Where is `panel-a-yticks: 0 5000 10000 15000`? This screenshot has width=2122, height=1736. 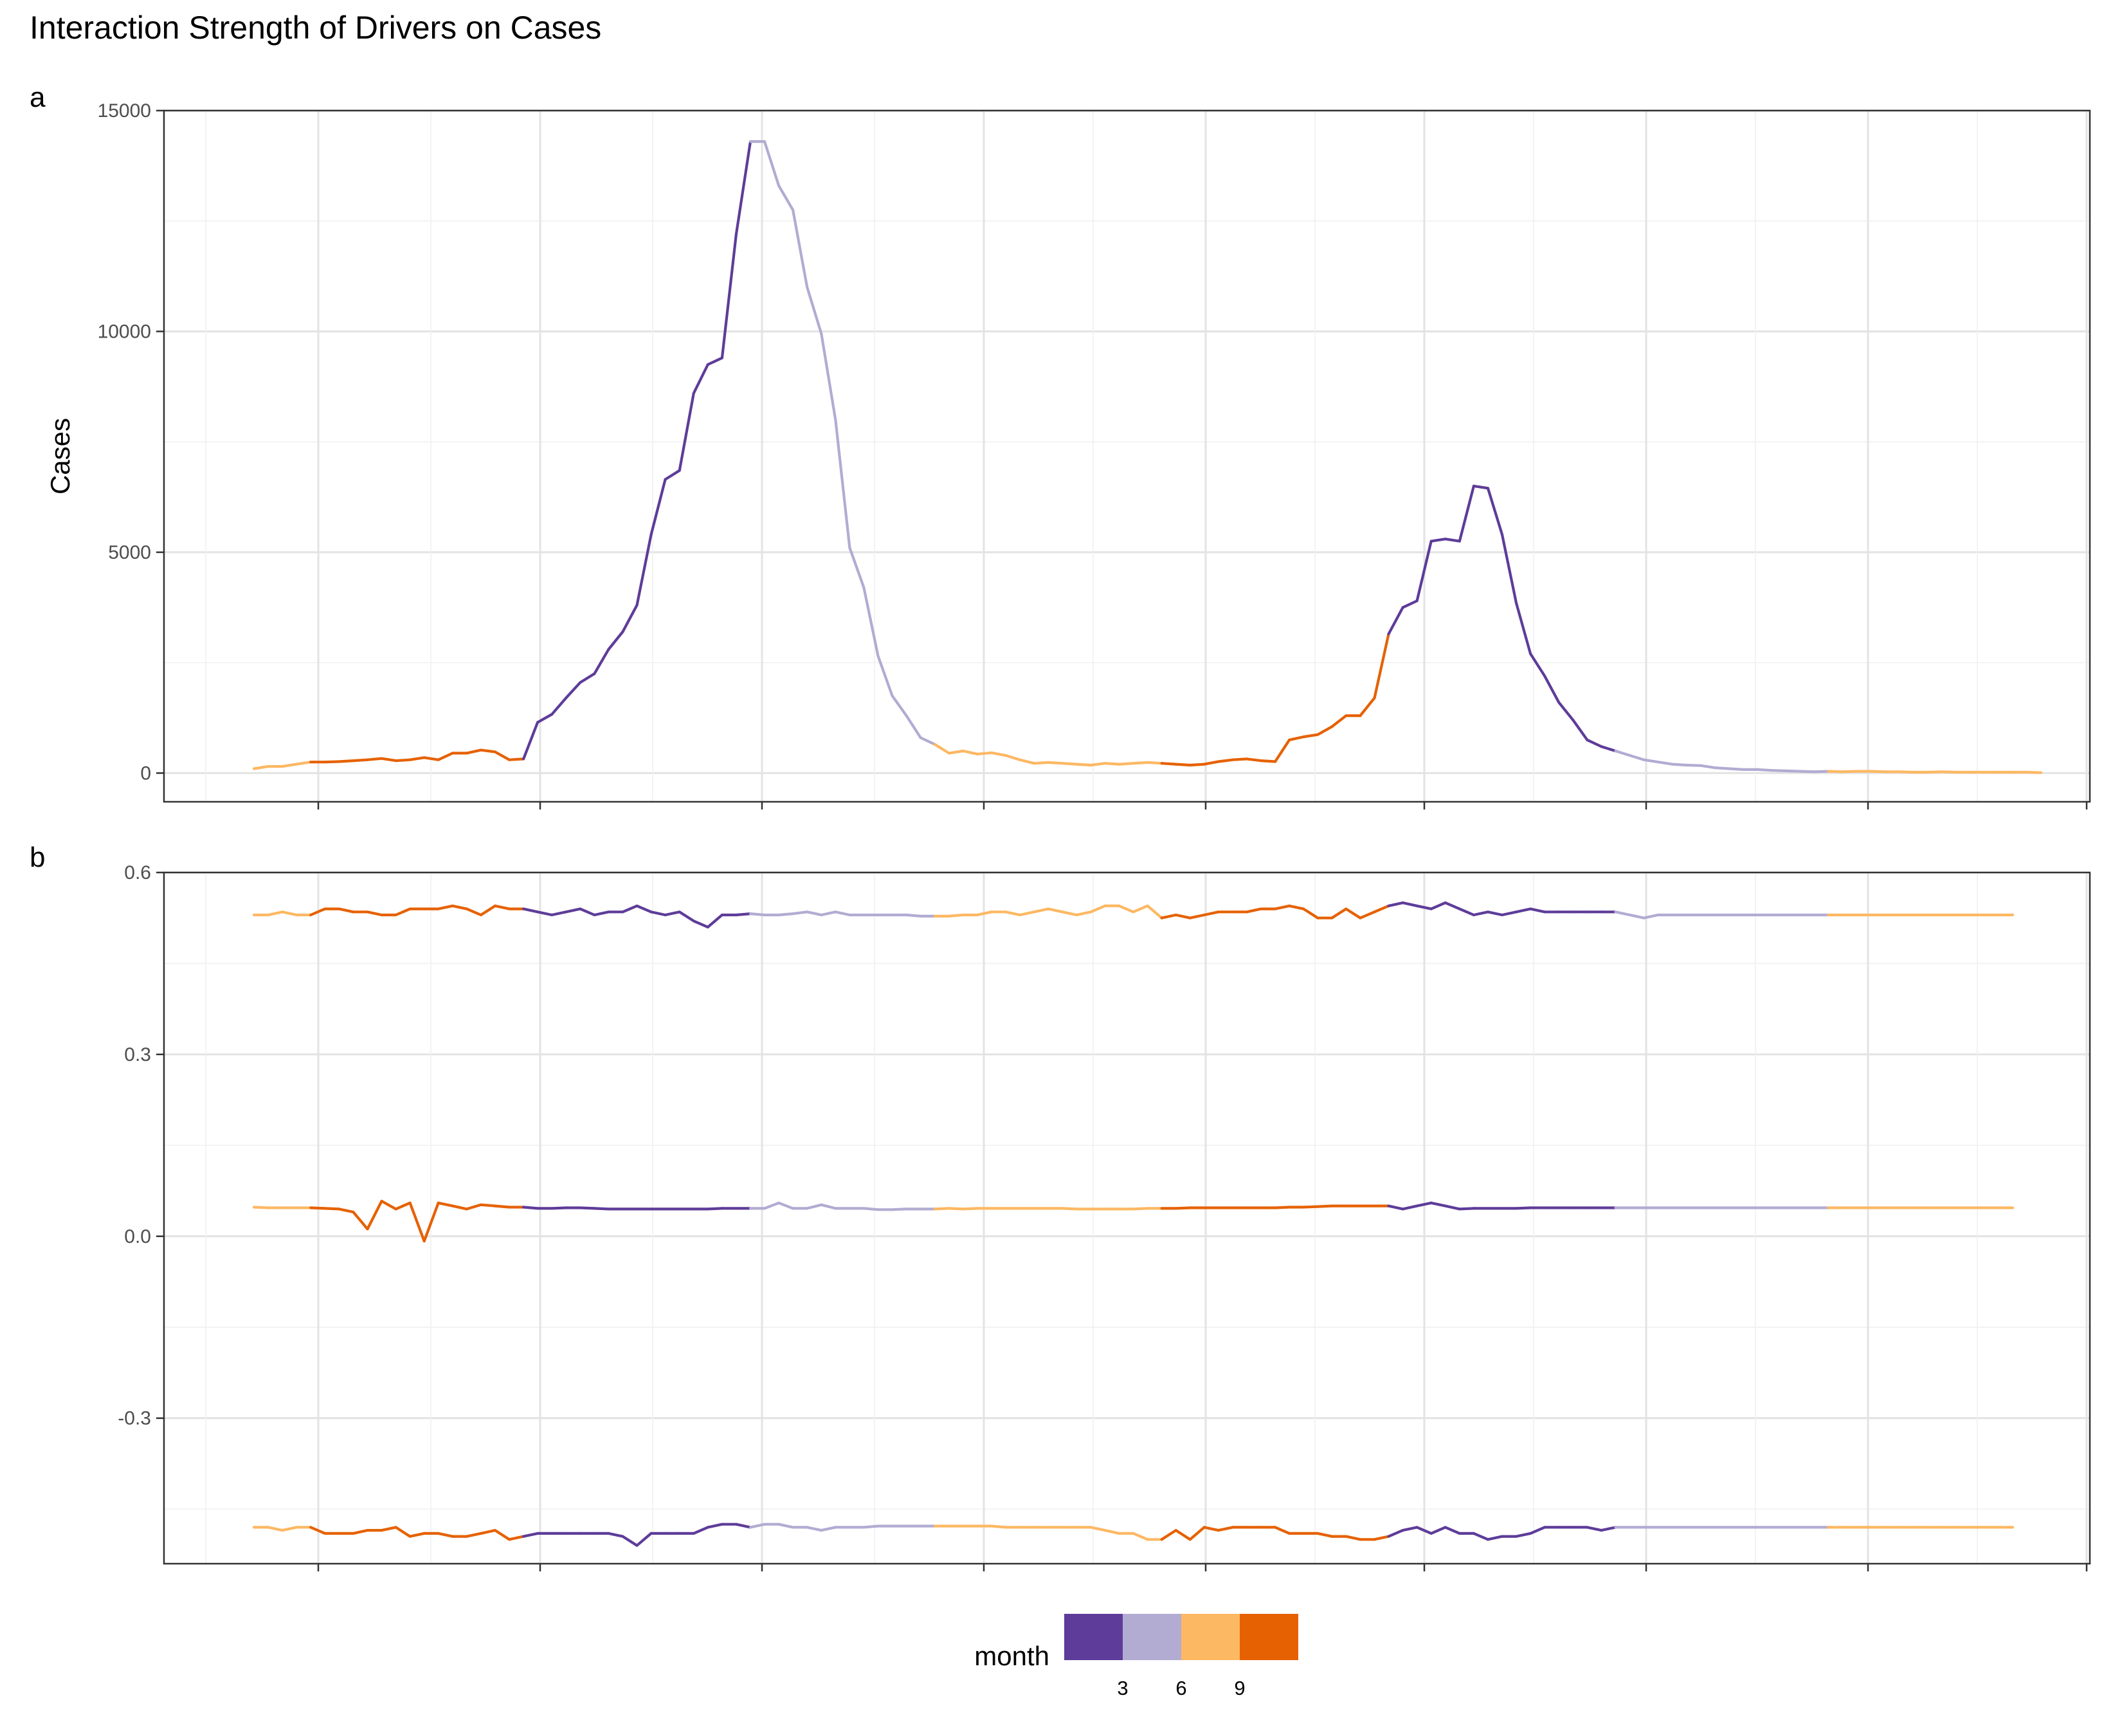 panel-a-yticks: 0 5000 10000 15000 is located at coordinates (131, 442).